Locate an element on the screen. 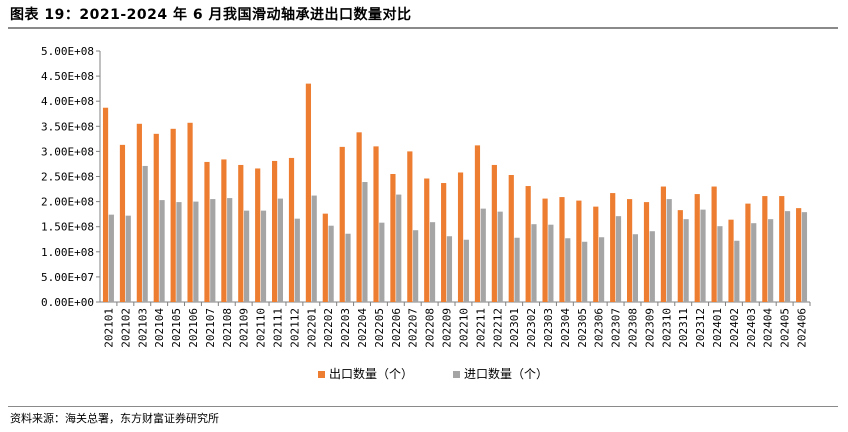  x-tick-label: 202301 is located at coordinates (514, 328).